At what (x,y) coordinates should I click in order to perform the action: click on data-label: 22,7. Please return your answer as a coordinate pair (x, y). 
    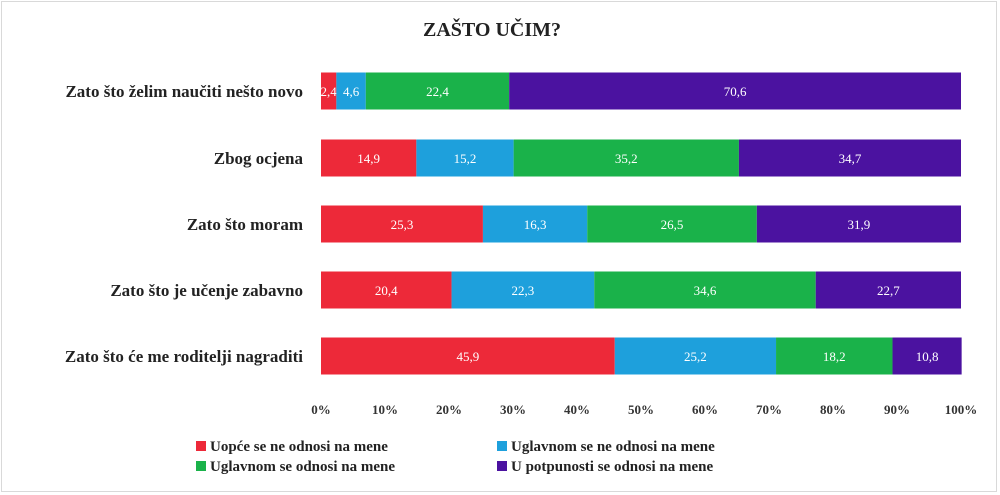
    Looking at the image, I should click on (888, 290).